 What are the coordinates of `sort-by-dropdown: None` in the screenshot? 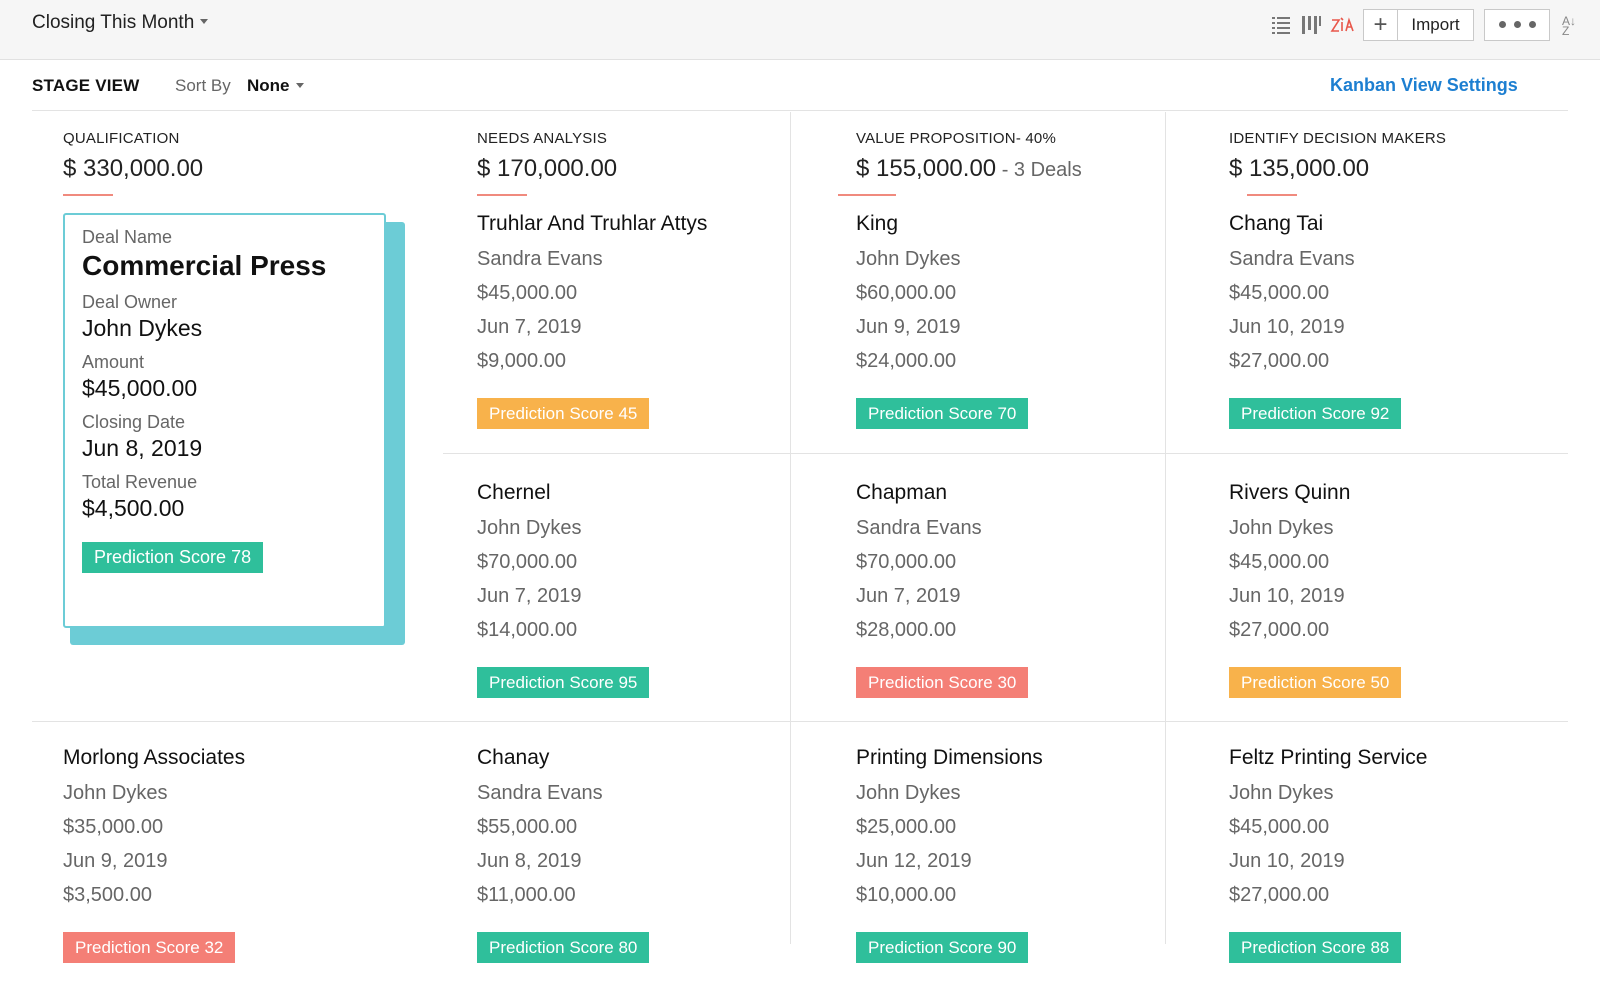 It's located at (275, 86).